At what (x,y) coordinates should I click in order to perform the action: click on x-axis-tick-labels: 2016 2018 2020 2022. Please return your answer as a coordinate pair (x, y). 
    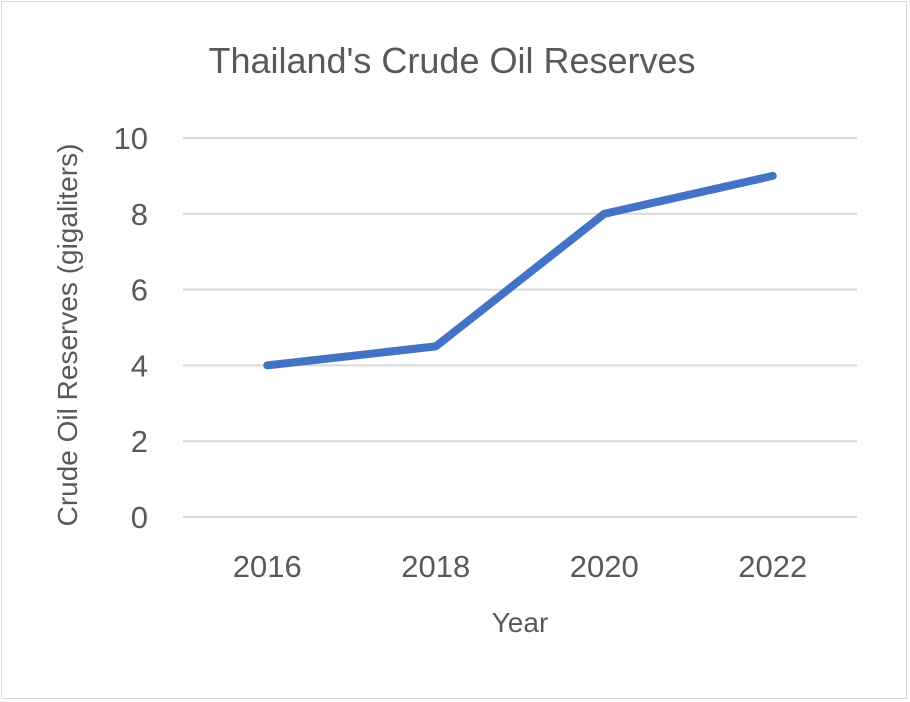
    Looking at the image, I should click on (520, 566).